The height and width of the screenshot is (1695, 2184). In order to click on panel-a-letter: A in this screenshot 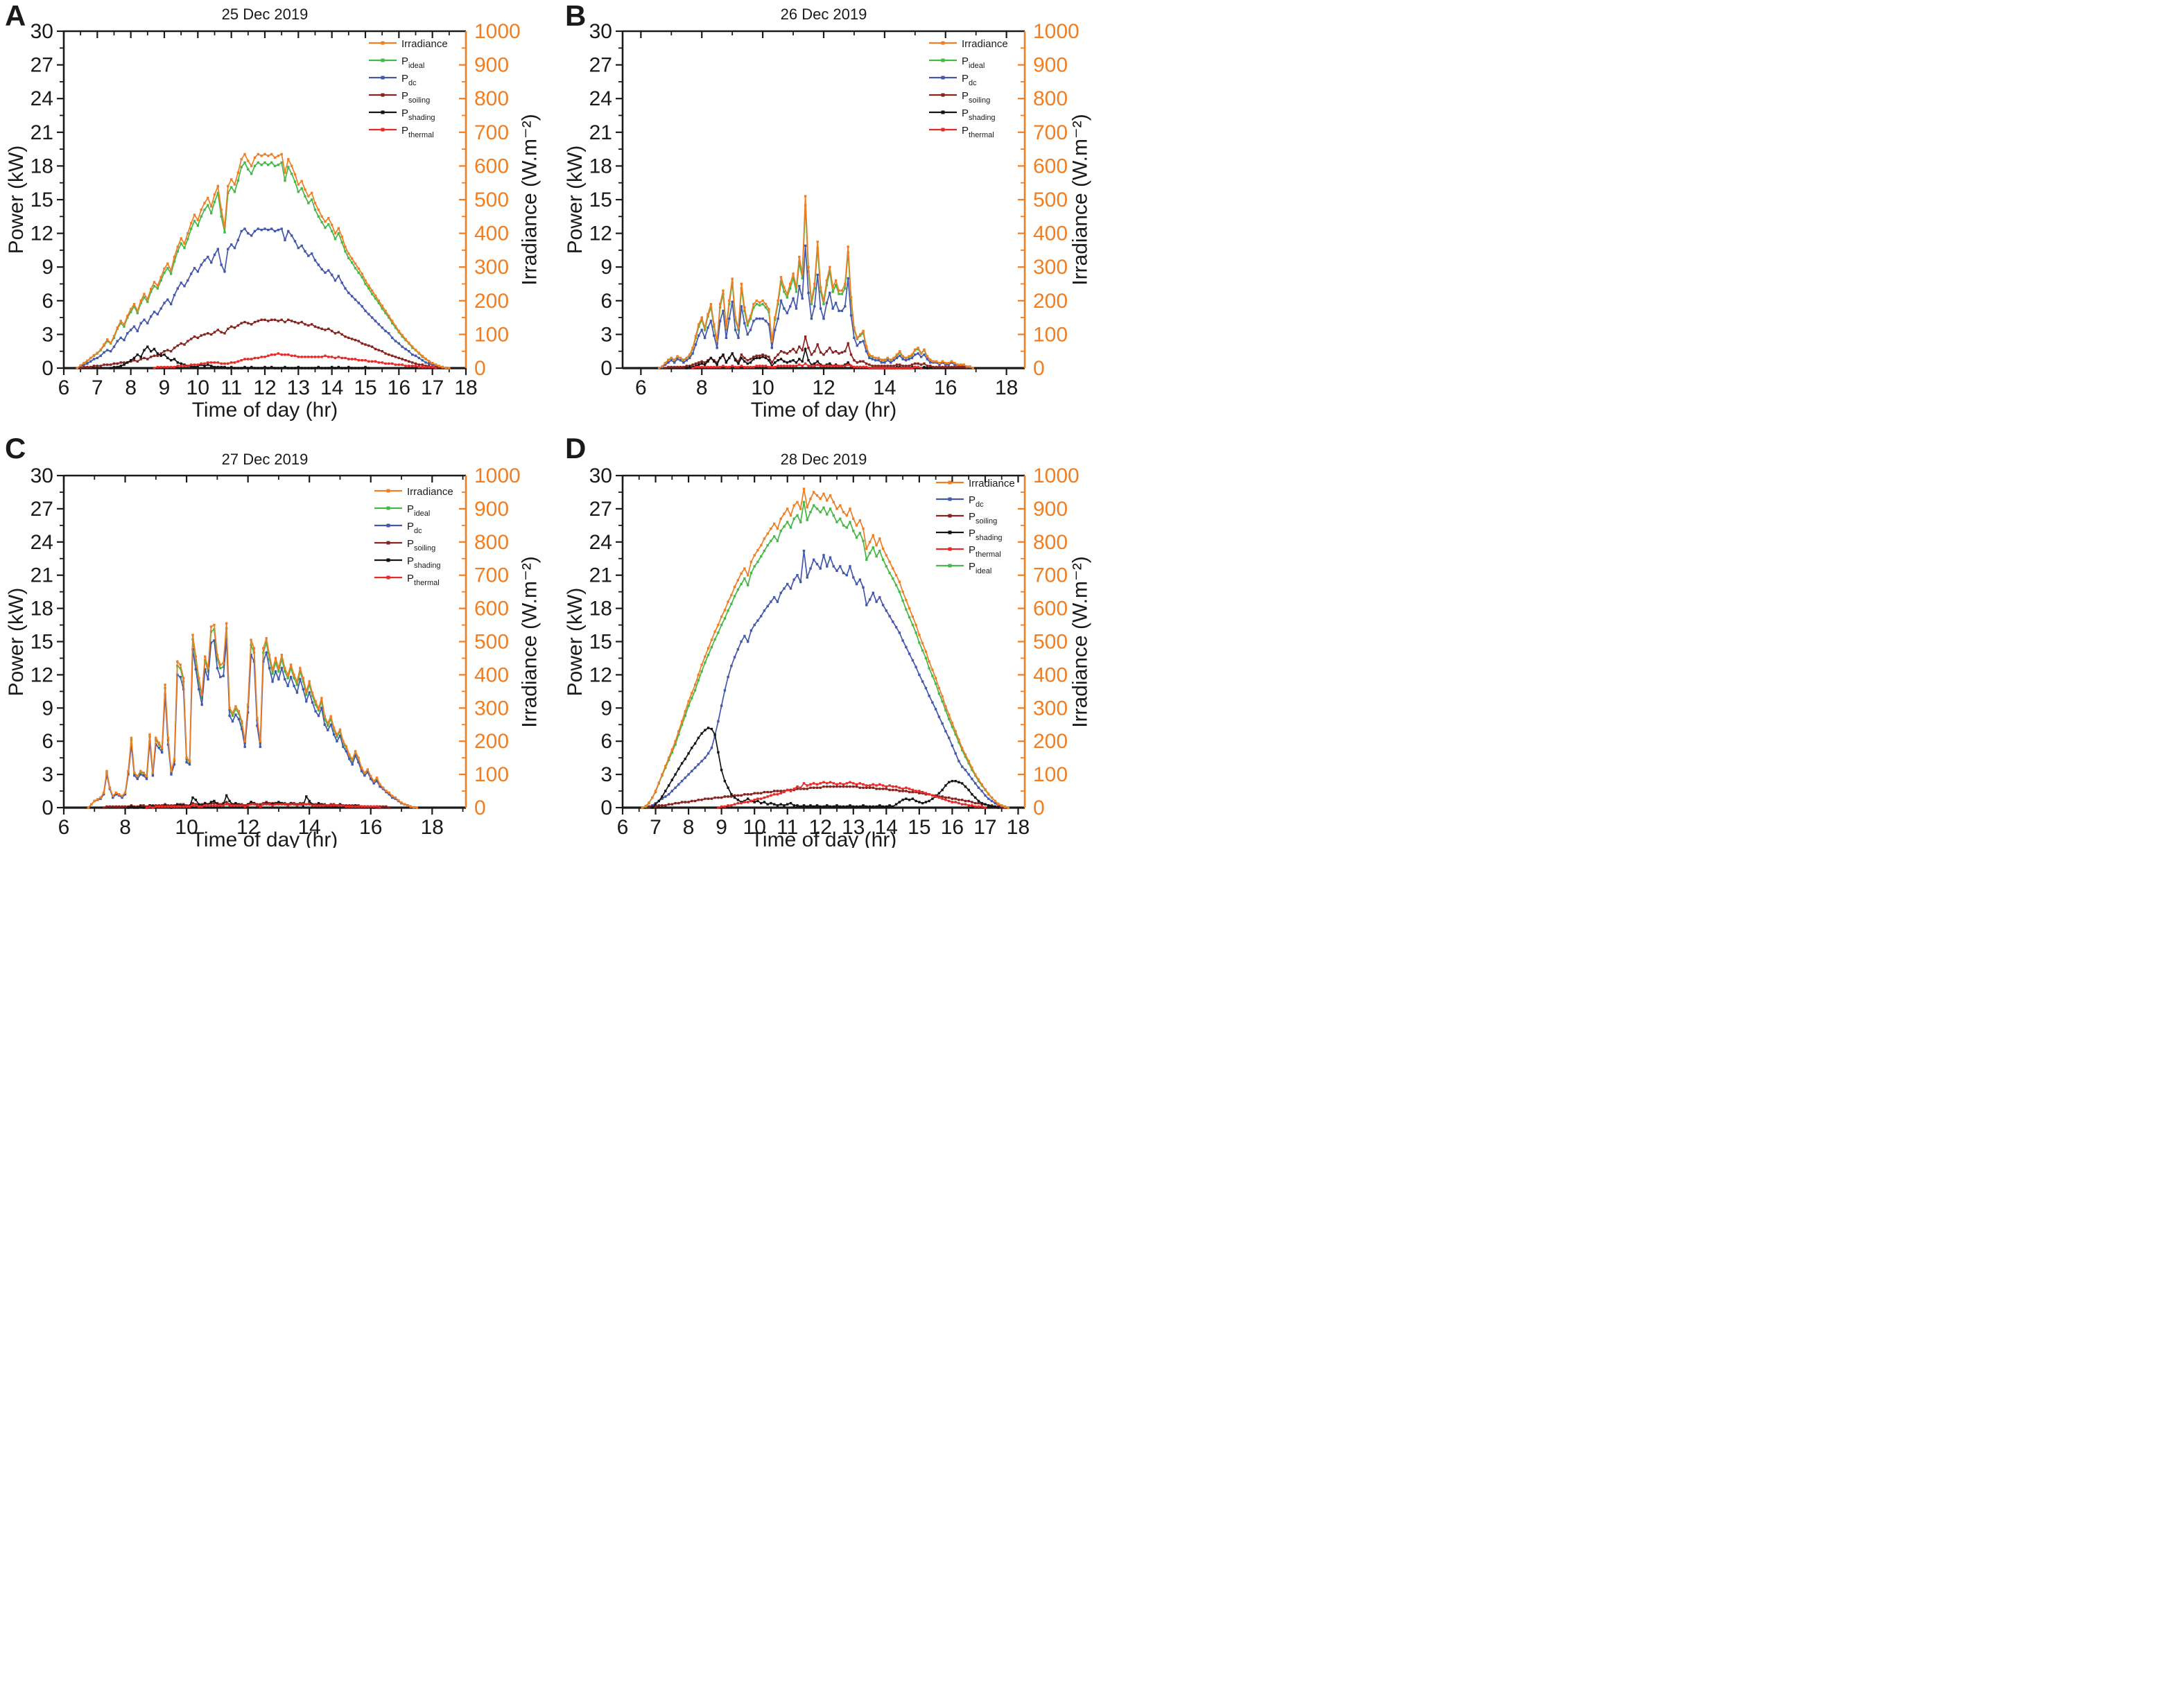, I will do `click(15, 16)`.